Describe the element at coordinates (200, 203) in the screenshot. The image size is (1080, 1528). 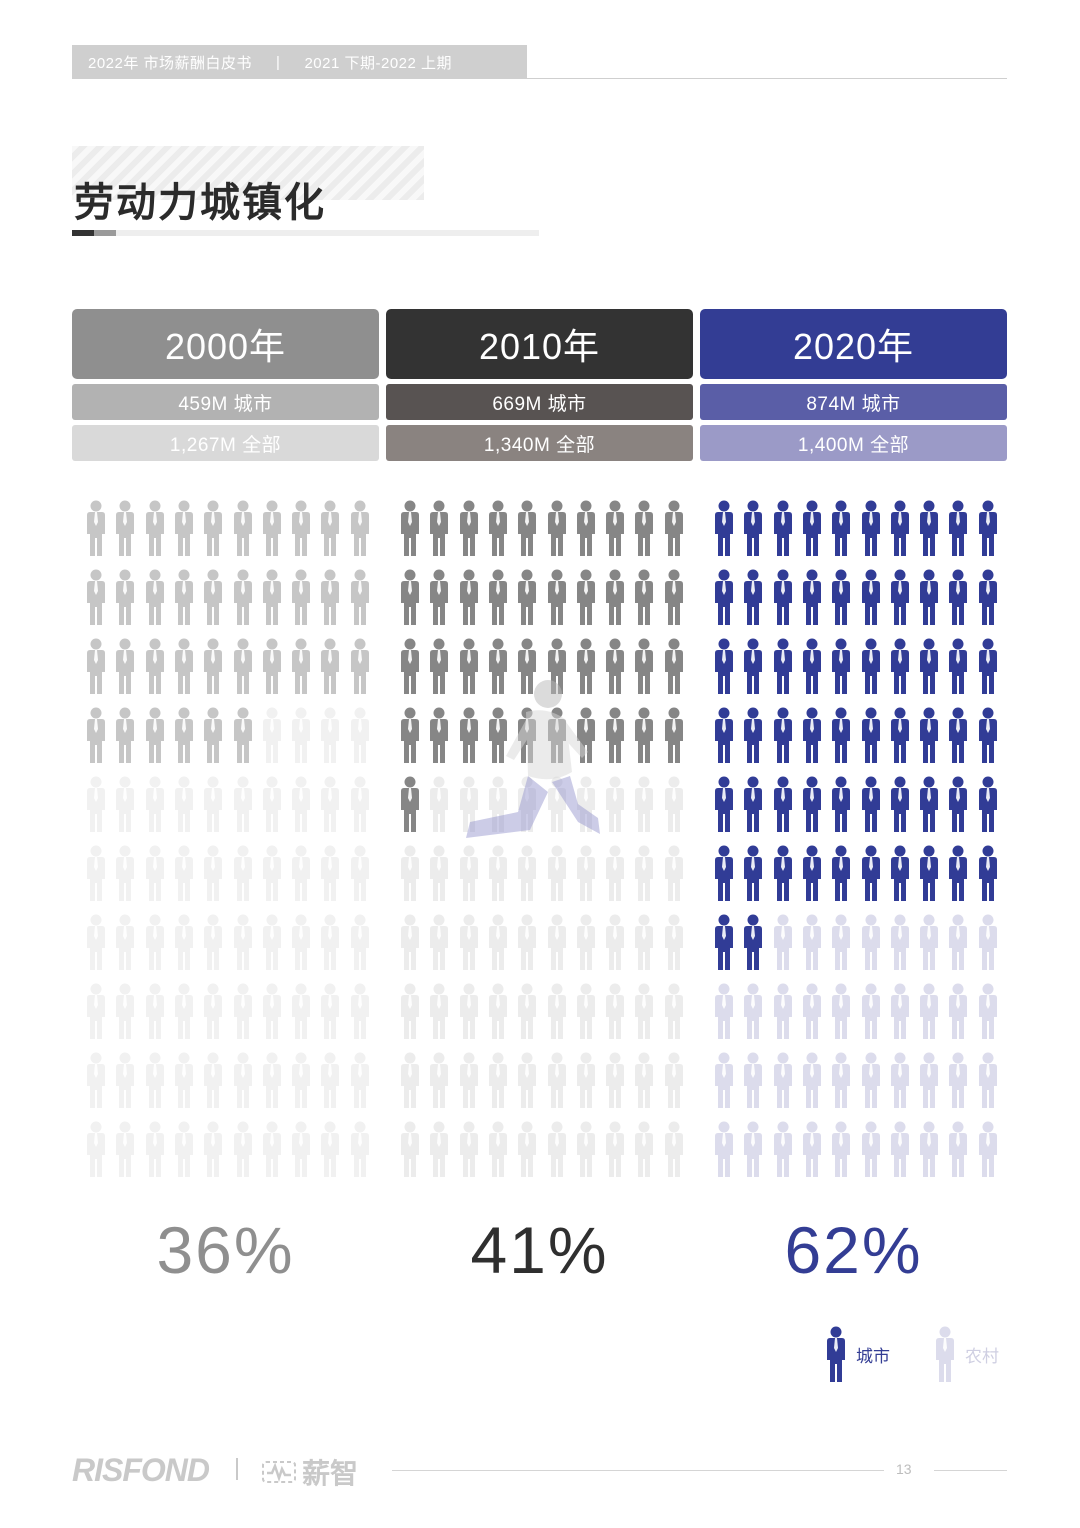
I see `page-title: 劳动力城镇化` at that location.